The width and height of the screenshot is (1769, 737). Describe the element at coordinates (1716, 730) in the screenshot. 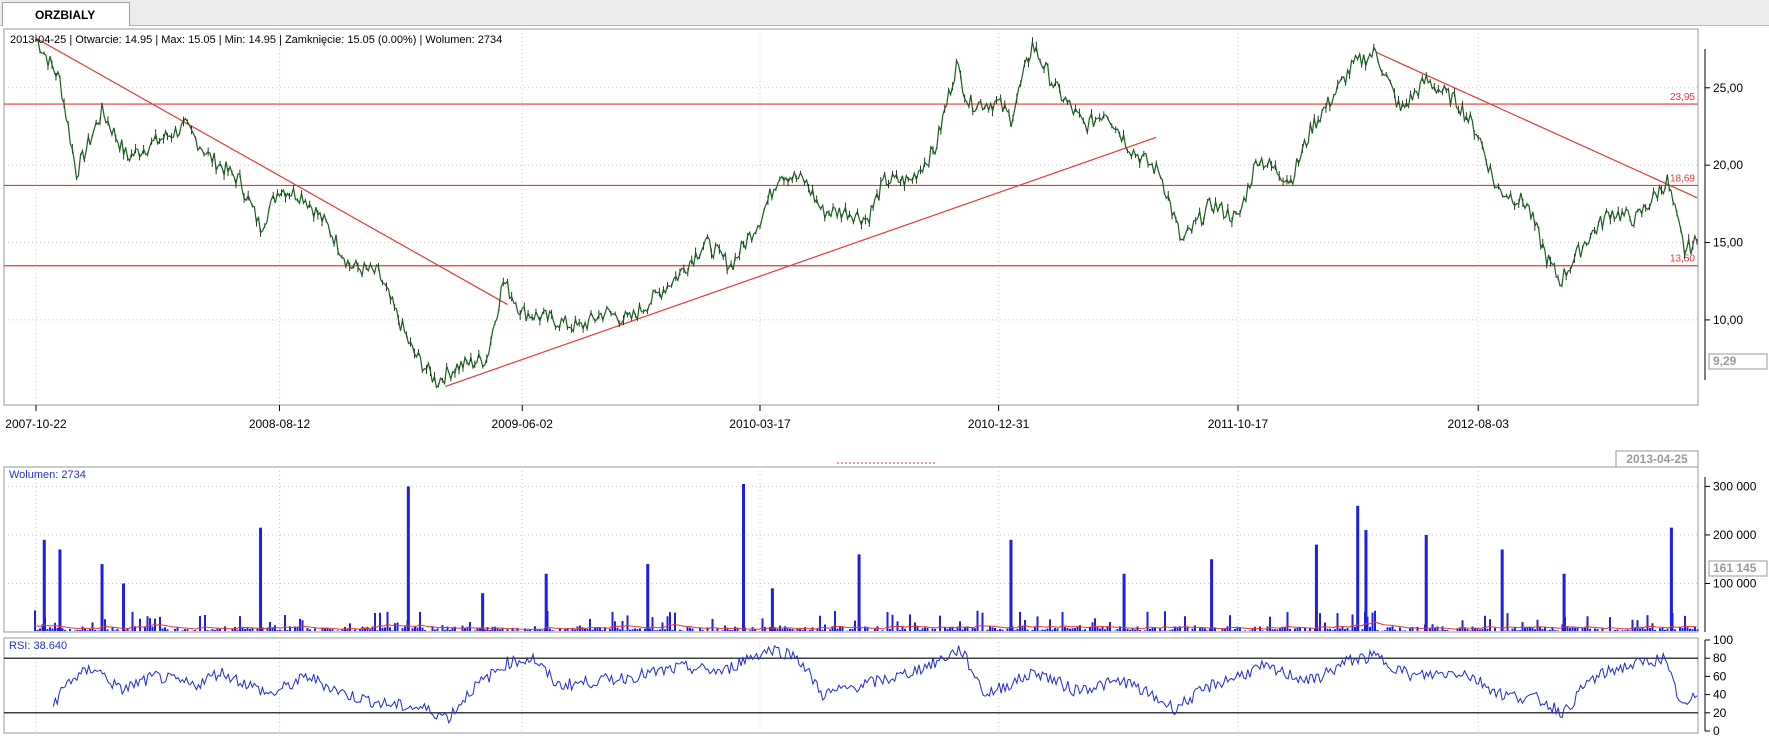

I see `rsi-tick-label: 0` at that location.